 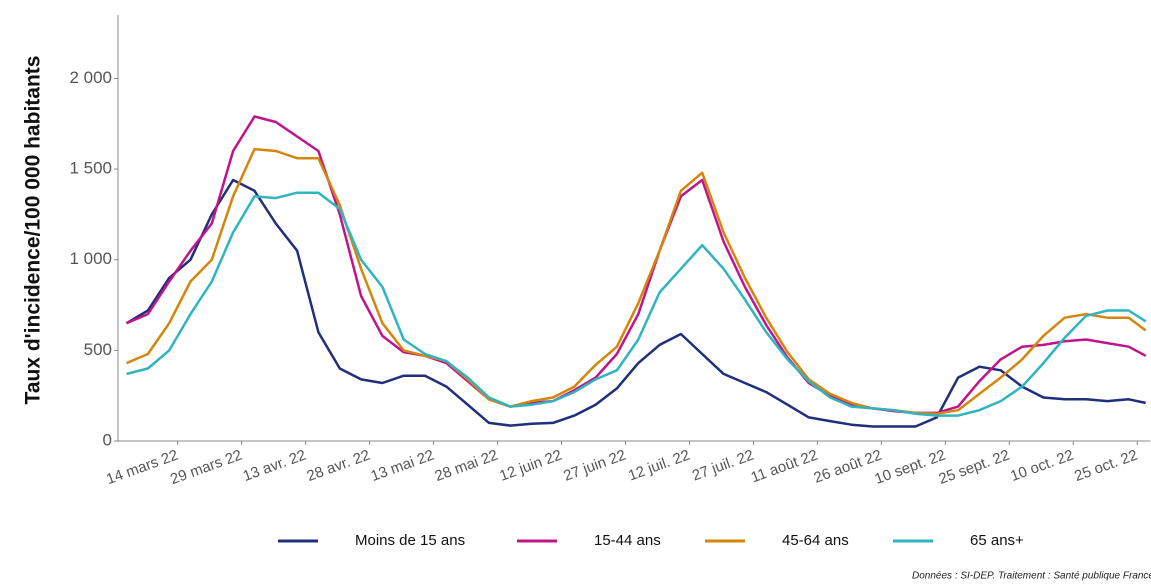 What do you see at coordinates (403, 466) in the screenshot?
I see `x-tick-label: 13 mai 22` at bounding box center [403, 466].